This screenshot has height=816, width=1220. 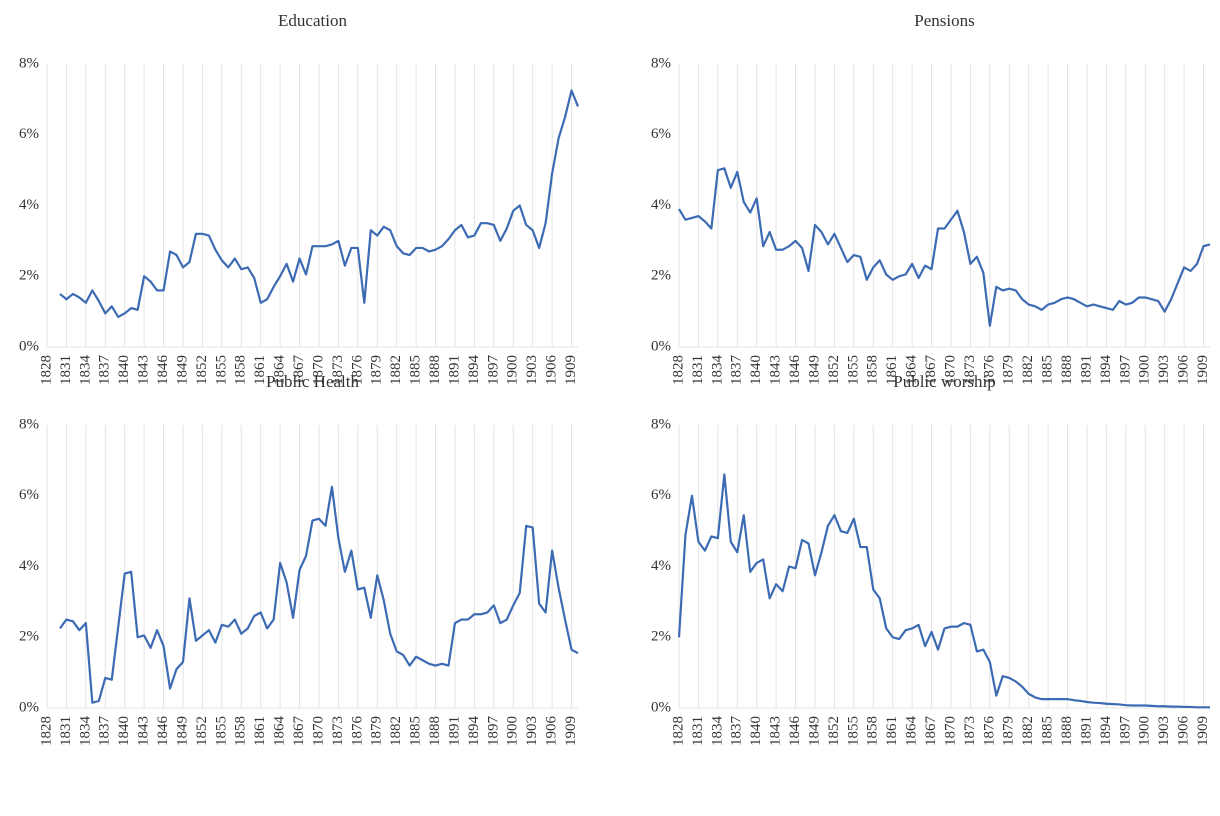 I want to click on x-tick-label: 1879, so click(x=1009, y=370).